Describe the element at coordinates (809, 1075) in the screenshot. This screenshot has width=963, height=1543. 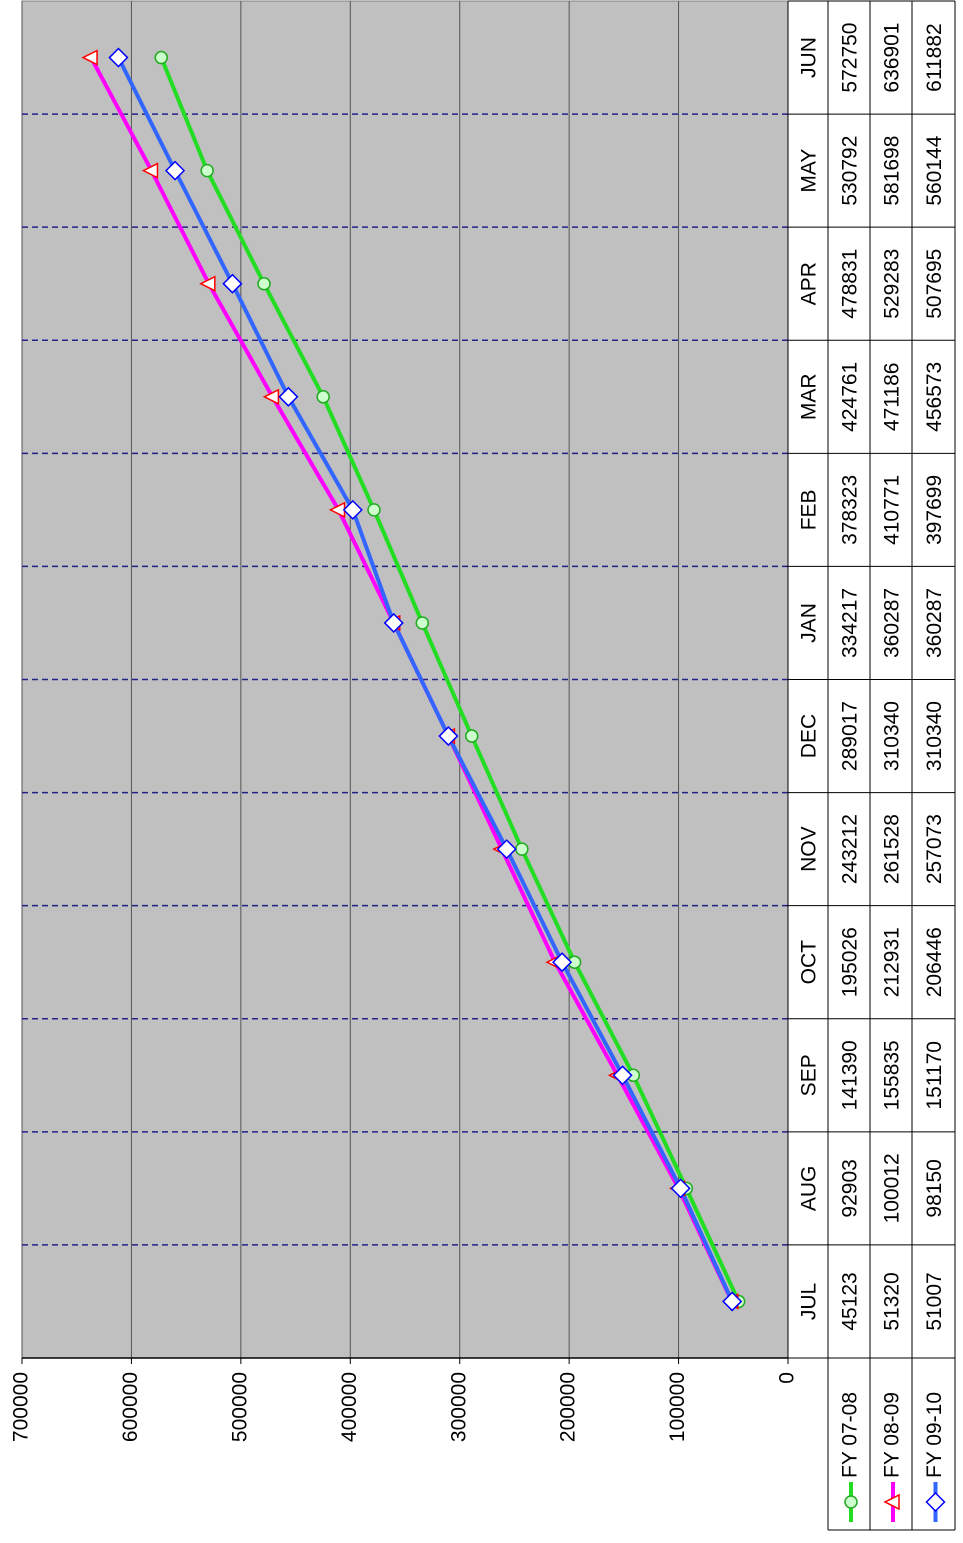
I see `x-tick-label: SEP` at that location.